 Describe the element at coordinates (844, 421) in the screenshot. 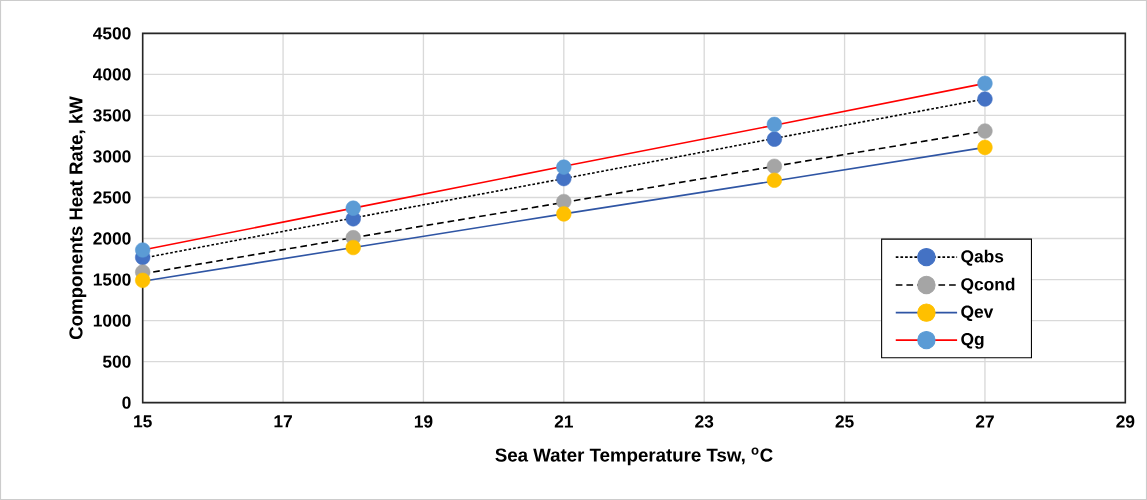

I see `x-tick-label: 25` at that location.